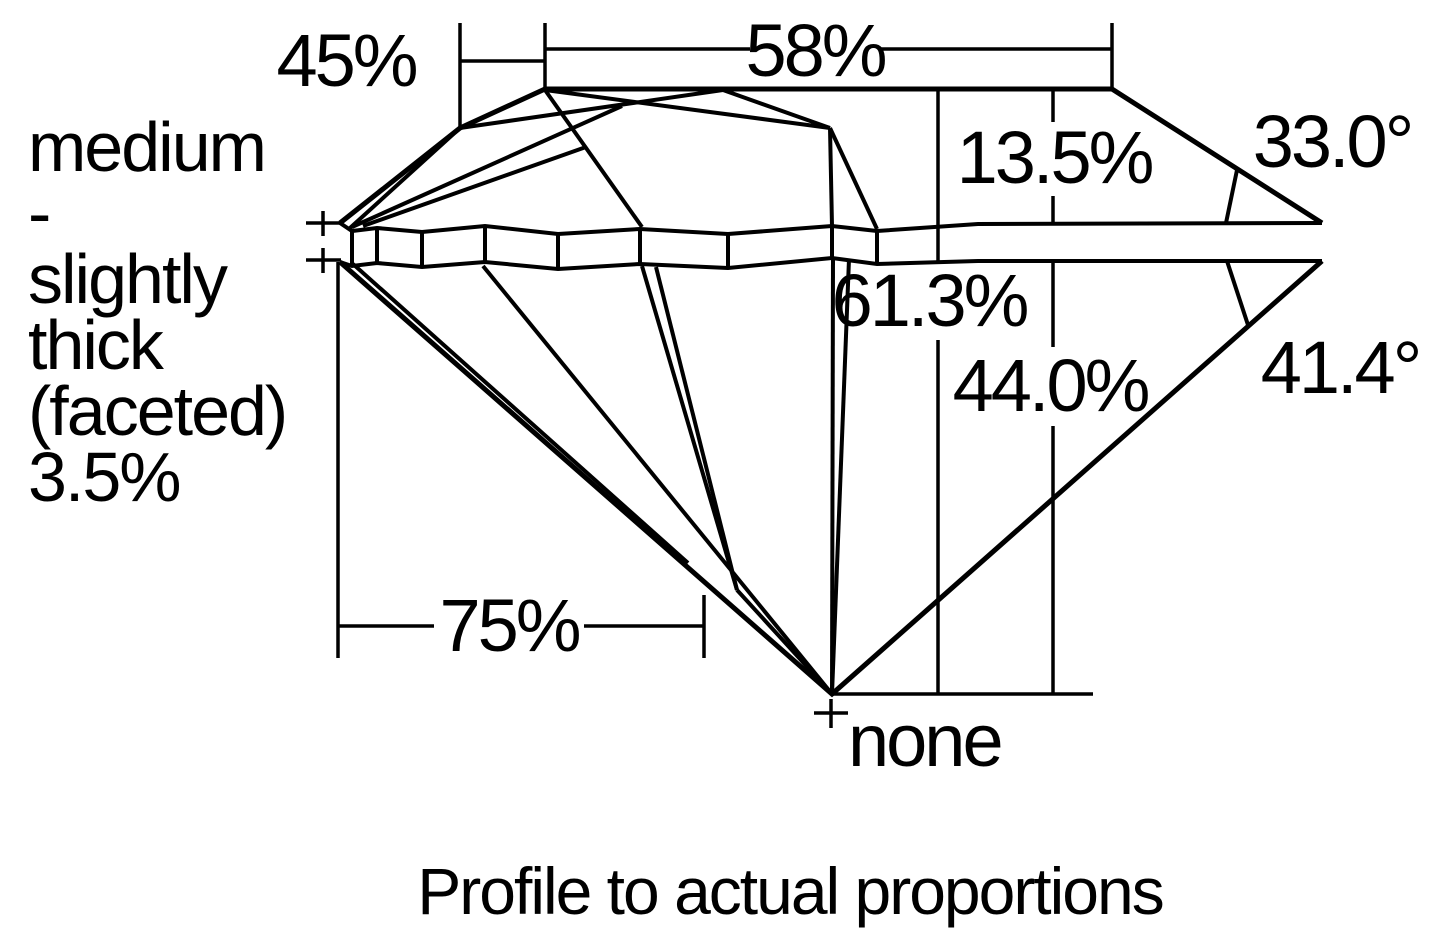 The height and width of the screenshot is (946, 1445). Describe the element at coordinates (1055, 157) in the screenshot. I see `crown-height-label: 13.5%` at that location.